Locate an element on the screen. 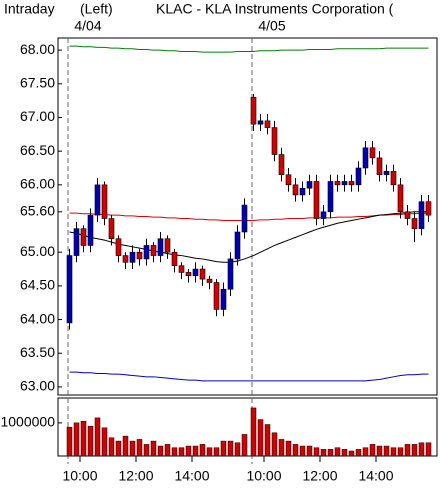  y-tick-label: 67.00 is located at coordinates (37, 116).